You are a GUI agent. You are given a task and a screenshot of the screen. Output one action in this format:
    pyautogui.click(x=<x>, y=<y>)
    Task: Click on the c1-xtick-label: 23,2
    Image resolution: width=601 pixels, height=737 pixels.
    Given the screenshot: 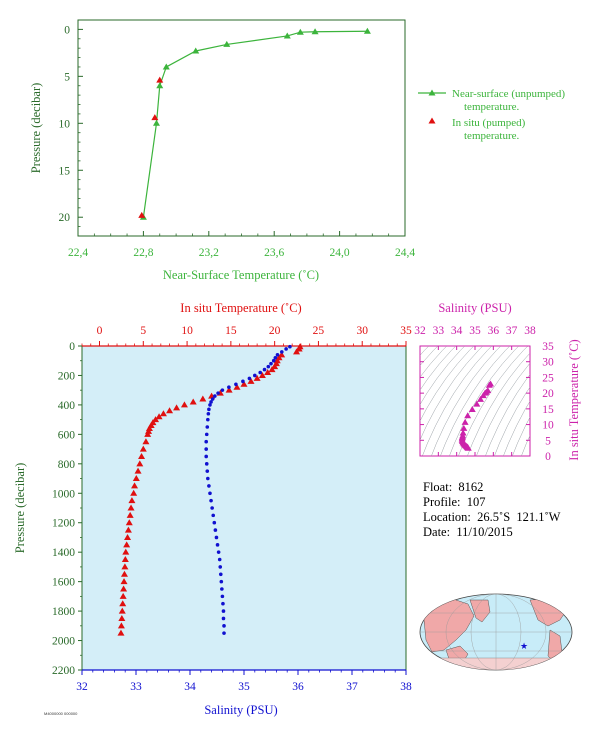 What is the action you would take?
    pyautogui.click(x=209, y=253)
    